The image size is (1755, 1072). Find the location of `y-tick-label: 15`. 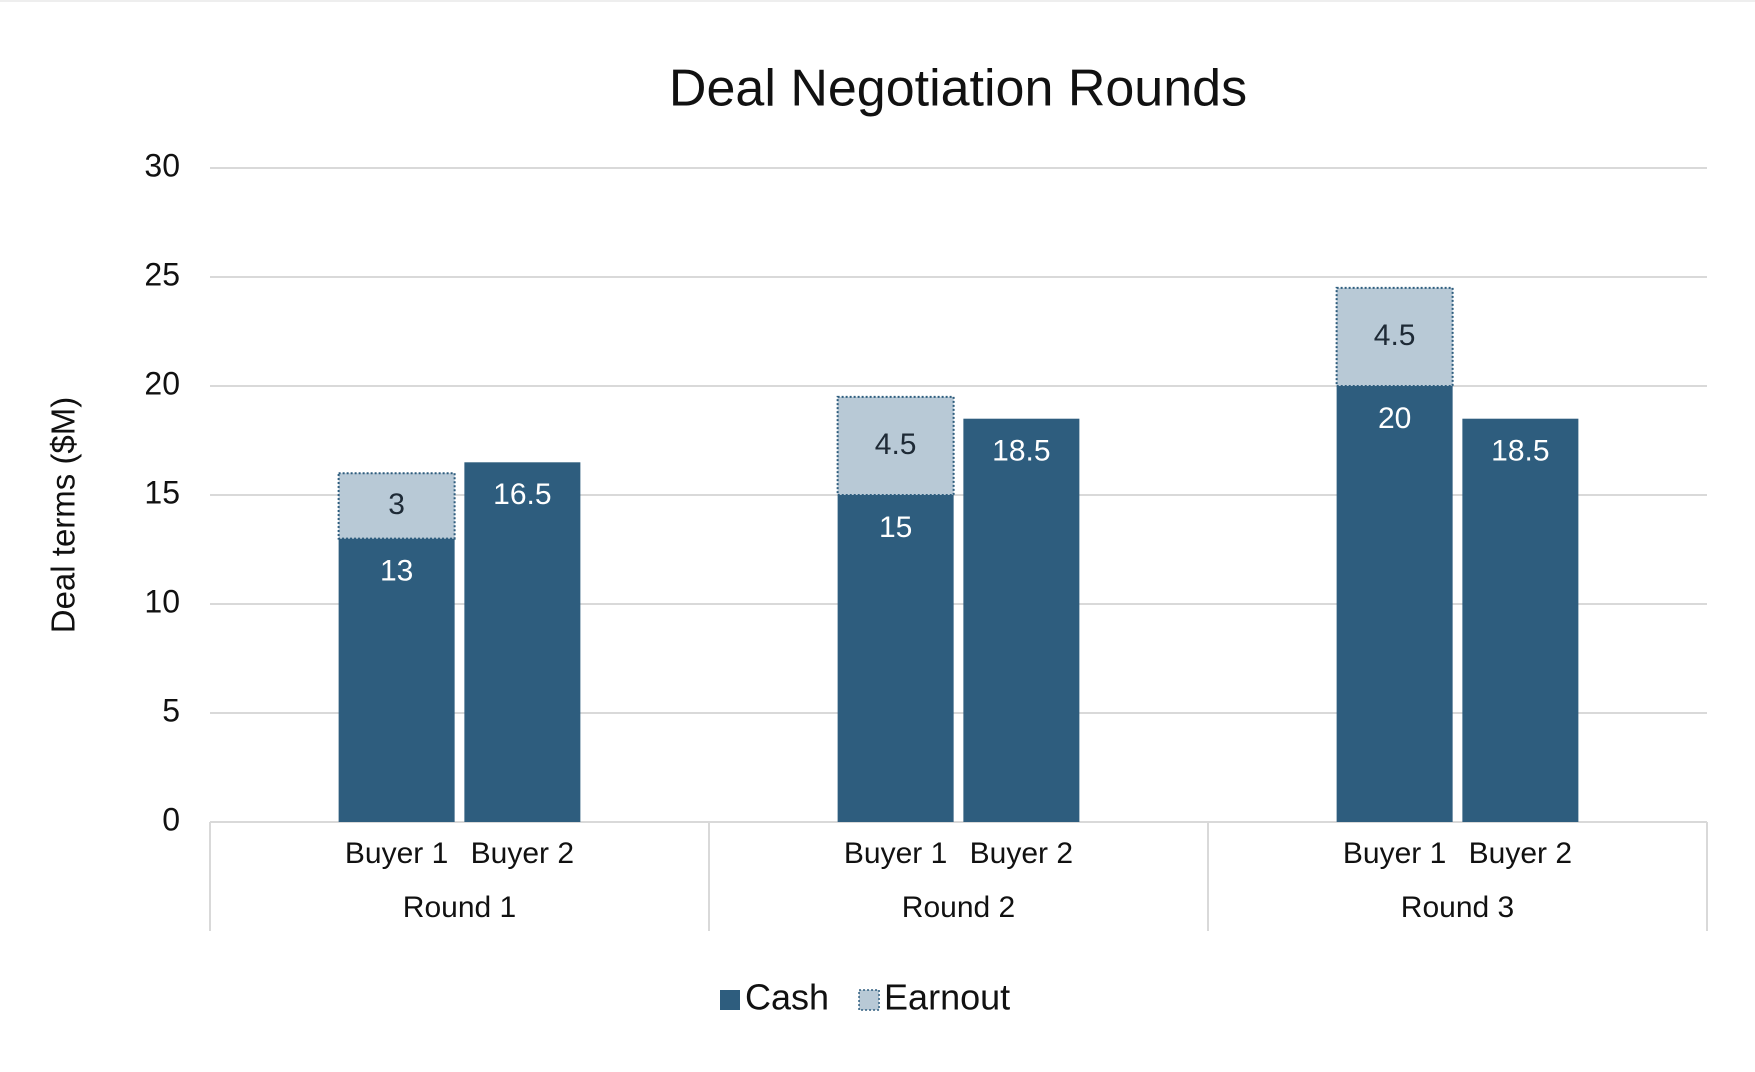

y-tick-label: 15 is located at coordinates (162, 492).